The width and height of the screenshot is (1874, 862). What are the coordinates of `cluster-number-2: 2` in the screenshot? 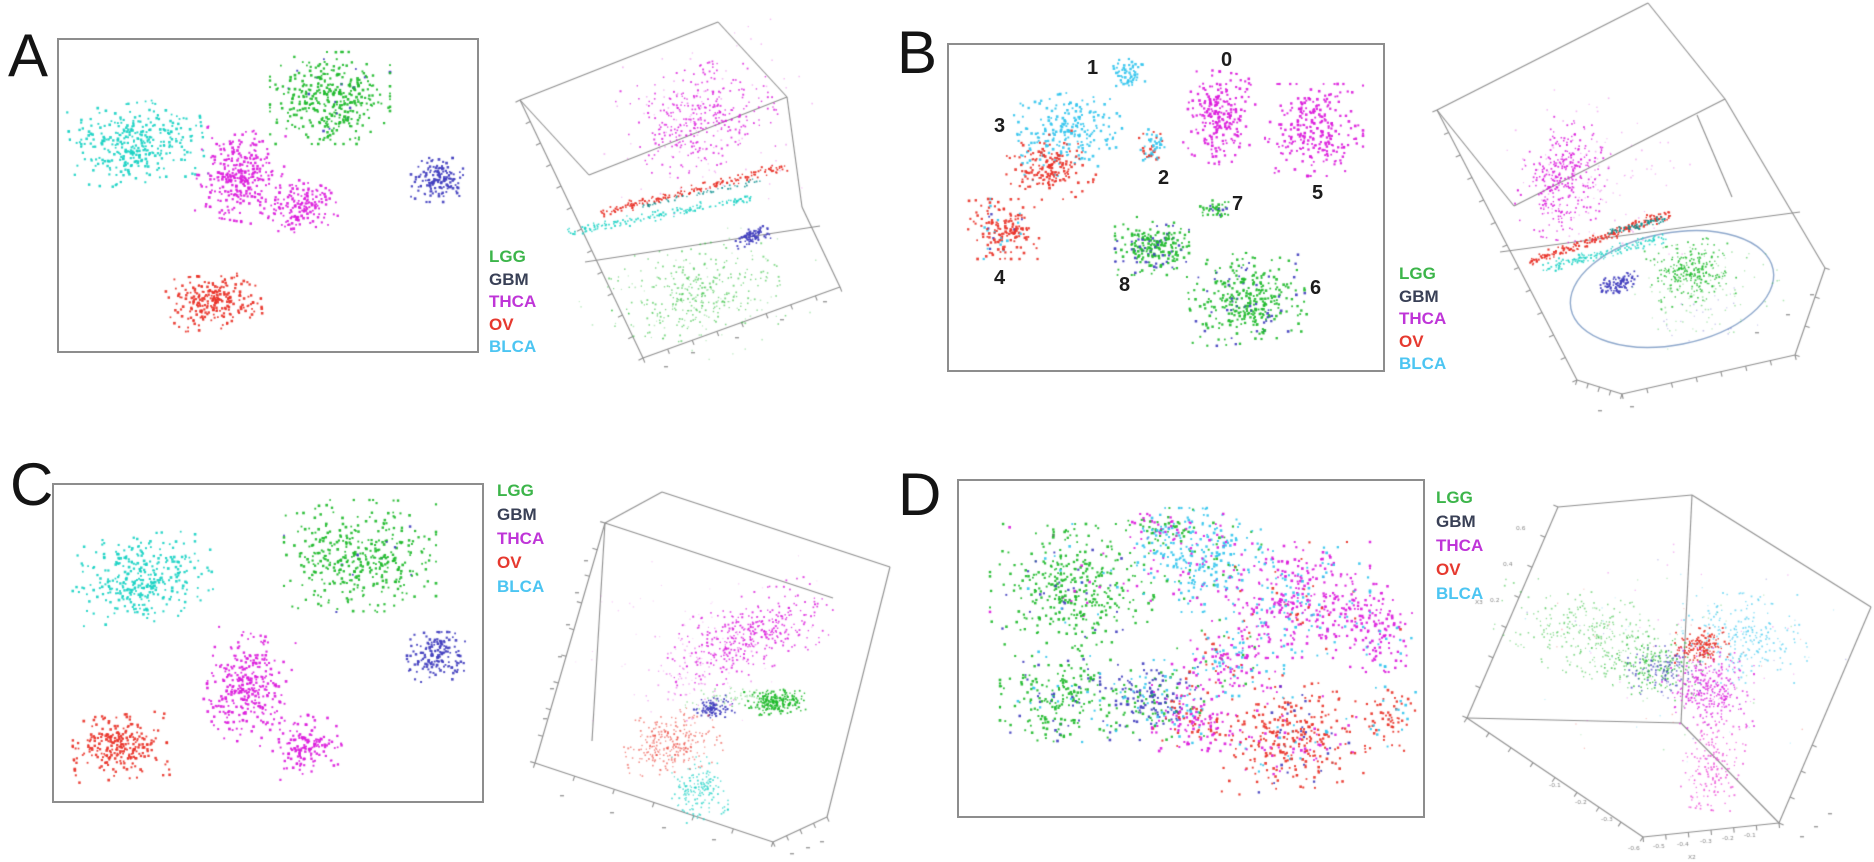 It's located at (1164, 178).